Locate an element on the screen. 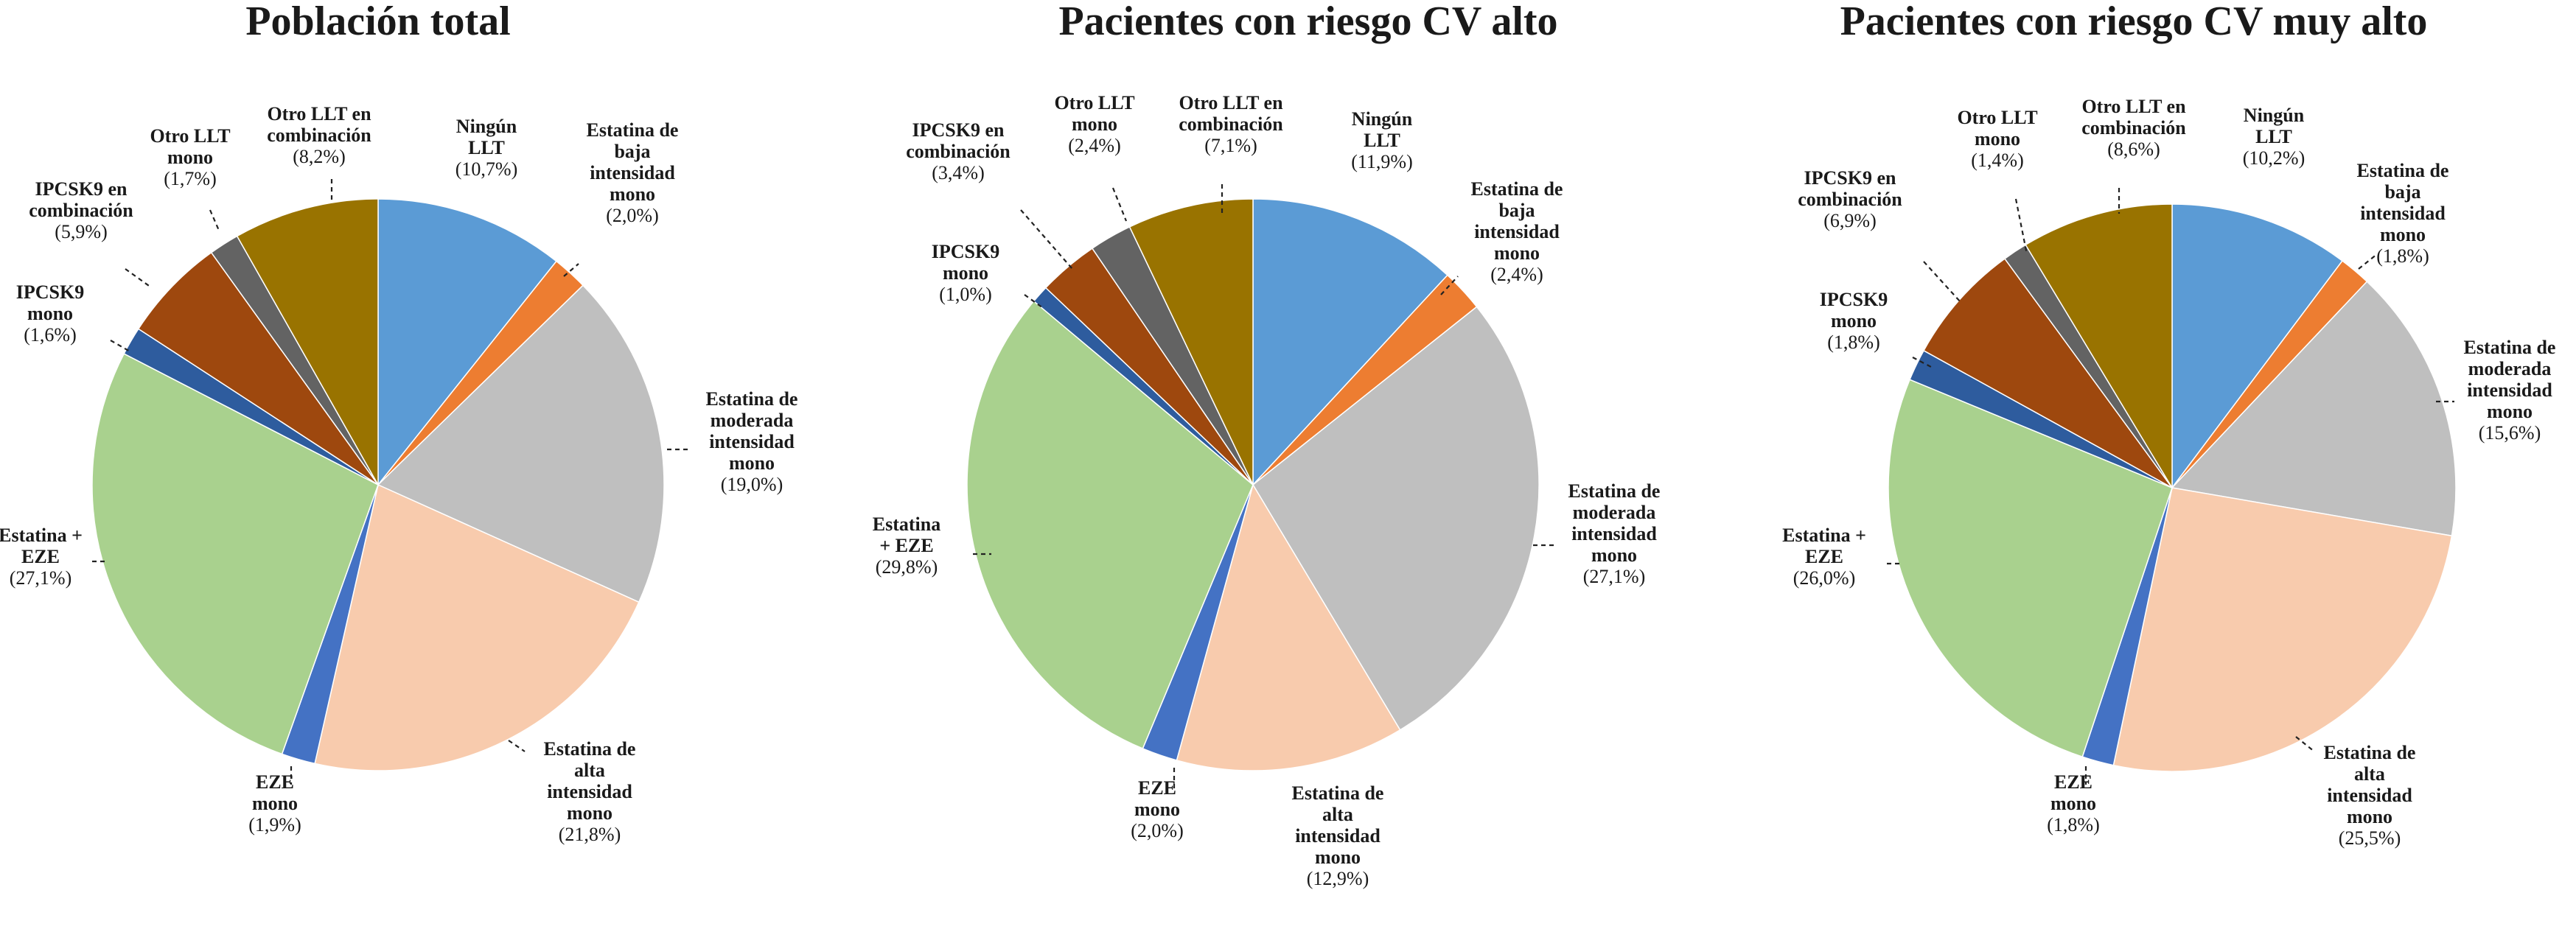 The width and height of the screenshot is (2576, 932). label-percent: (10,7%) is located at coordinates (486, 169).